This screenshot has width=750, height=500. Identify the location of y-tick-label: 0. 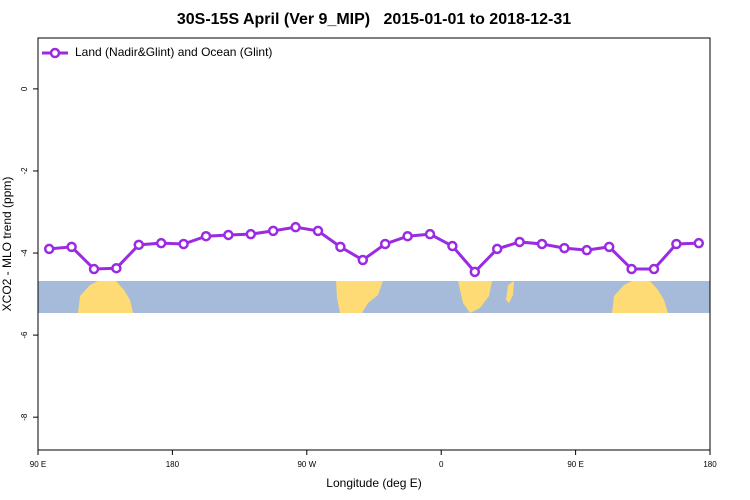
(24, 88).